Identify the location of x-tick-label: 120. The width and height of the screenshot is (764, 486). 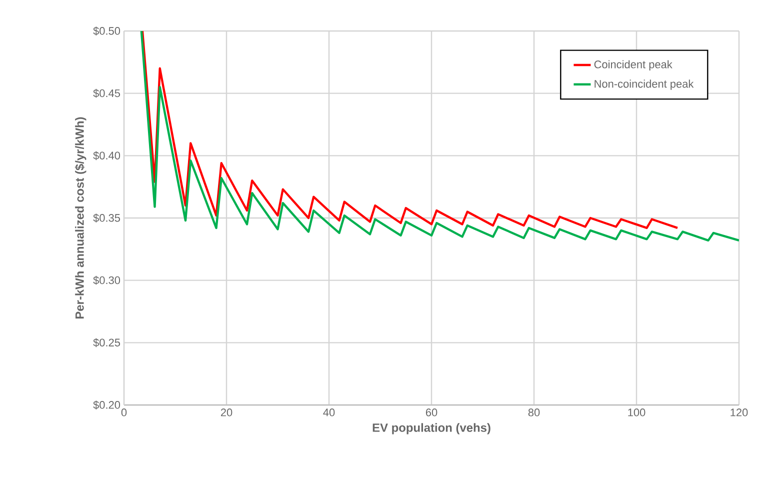
(739, 412).